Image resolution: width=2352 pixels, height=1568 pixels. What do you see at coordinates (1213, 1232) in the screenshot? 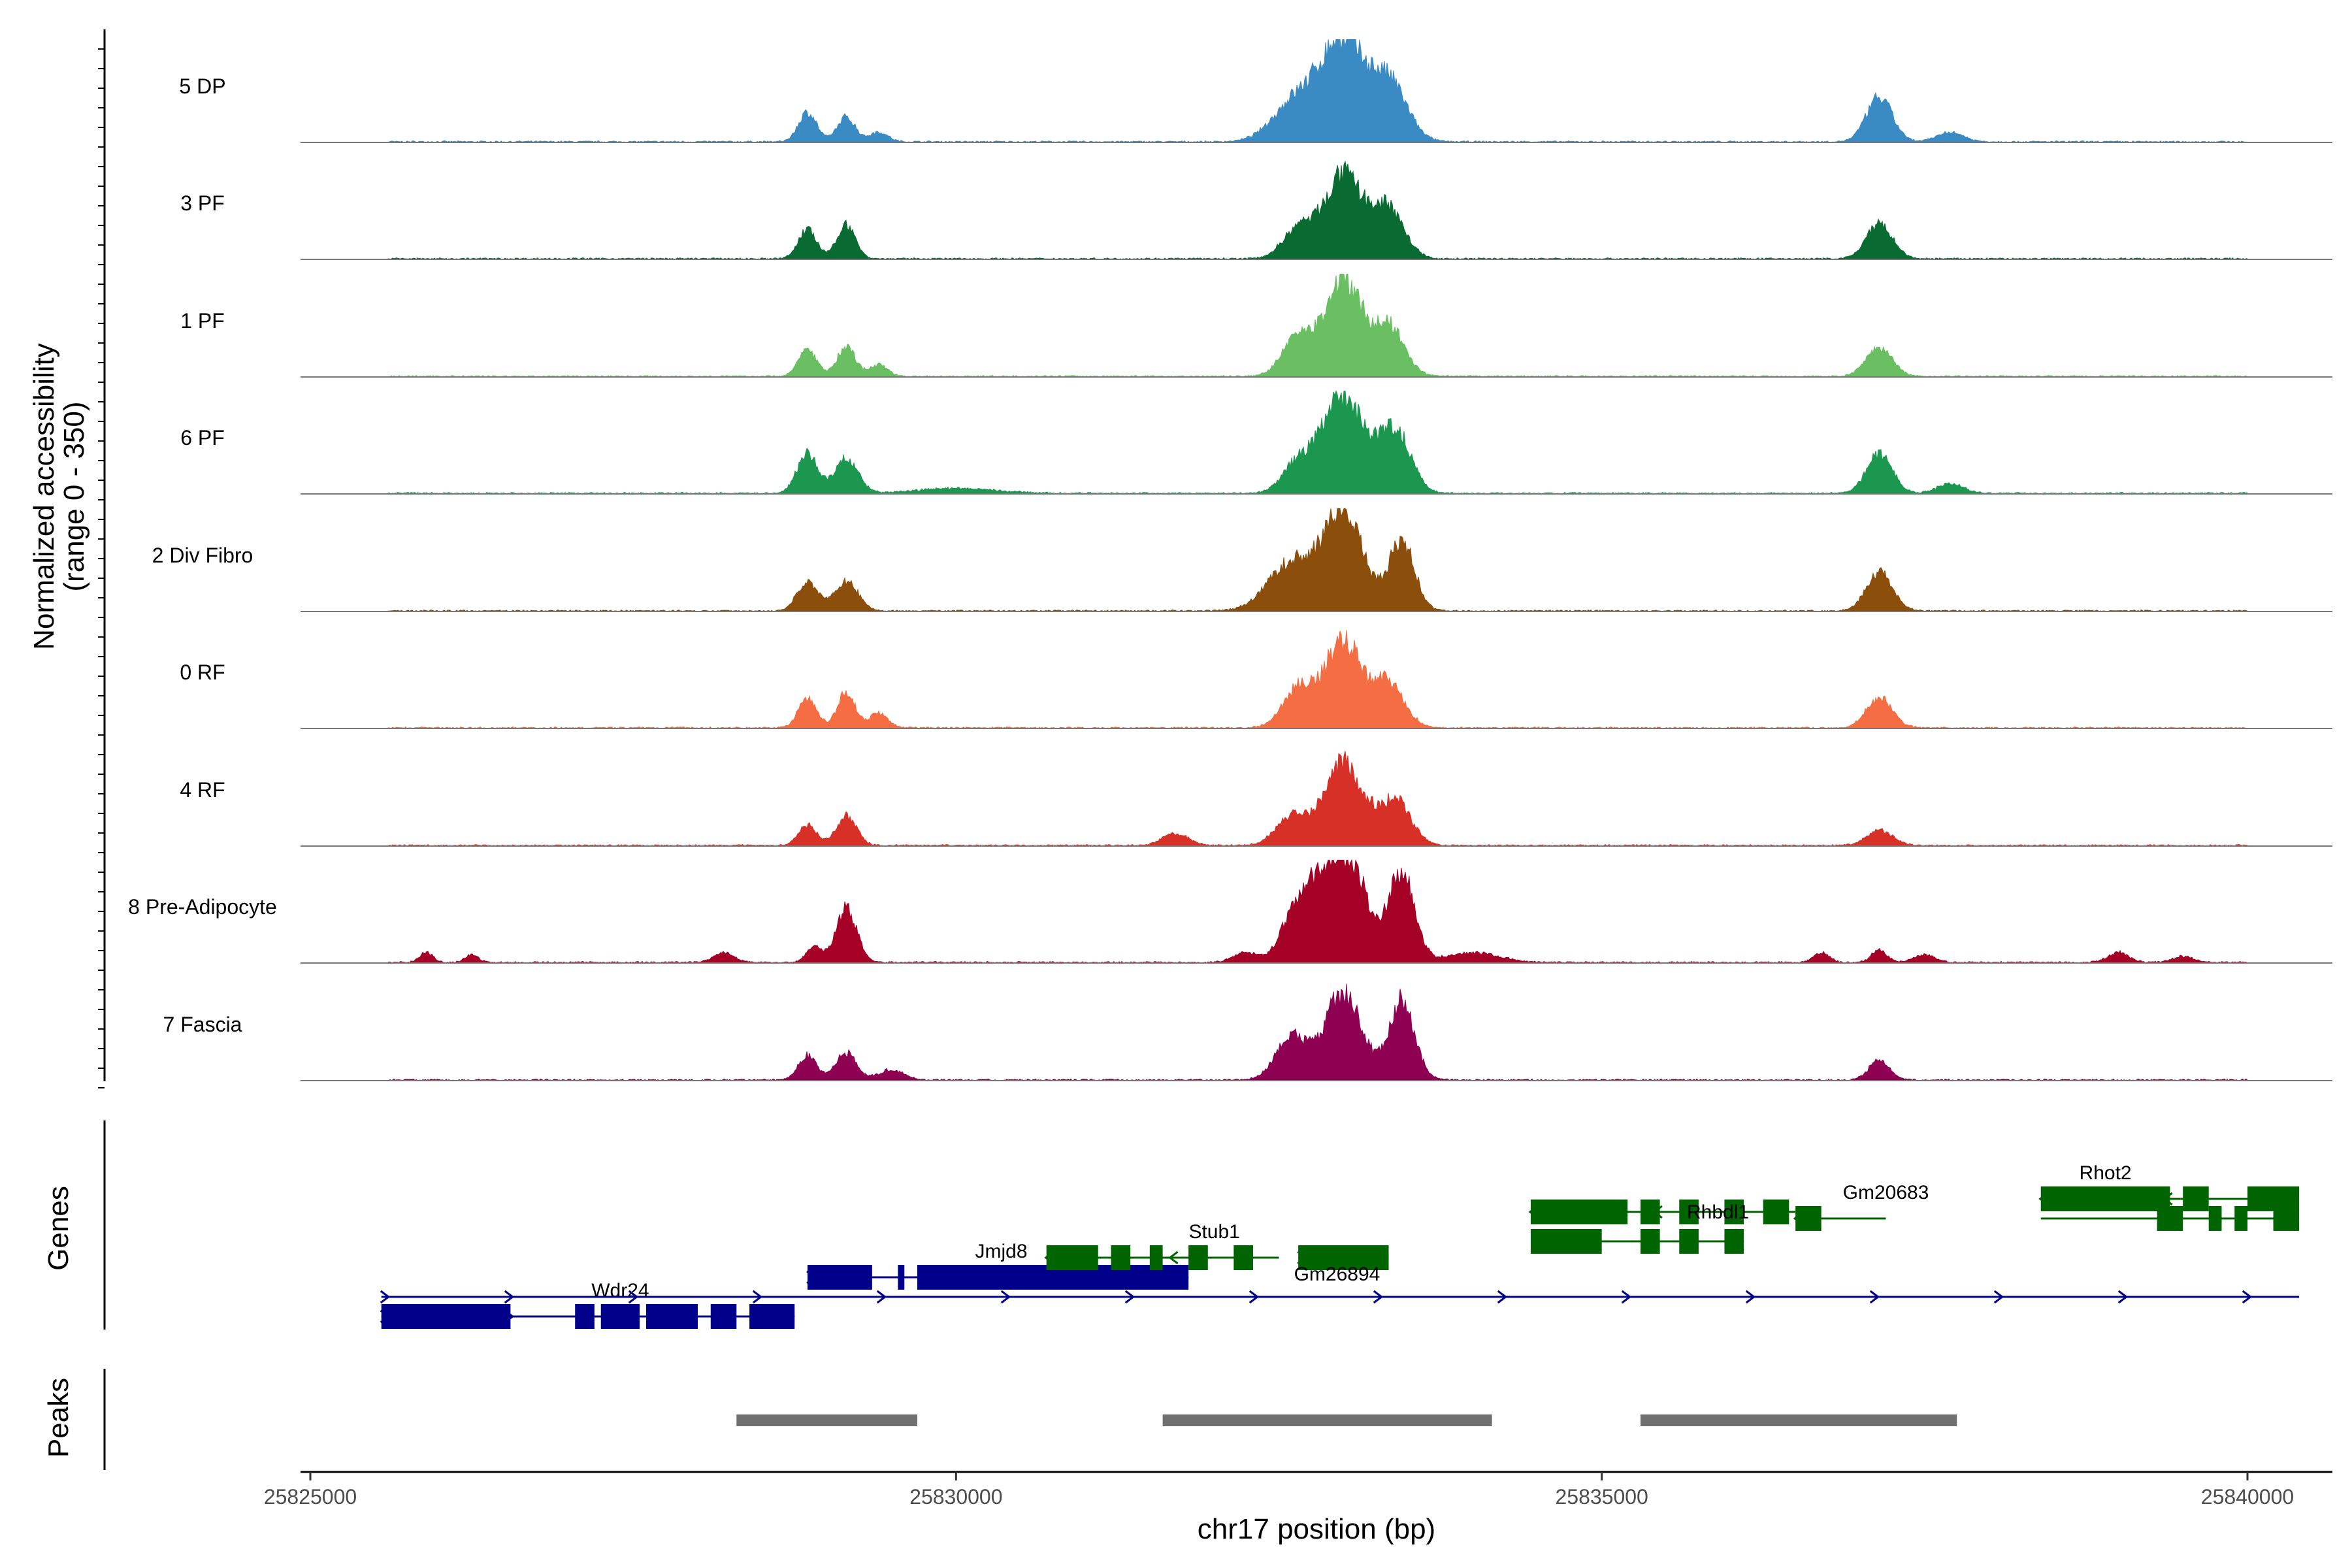
I see `gene-label: Stub1` at bounding box center [1213, 1232].